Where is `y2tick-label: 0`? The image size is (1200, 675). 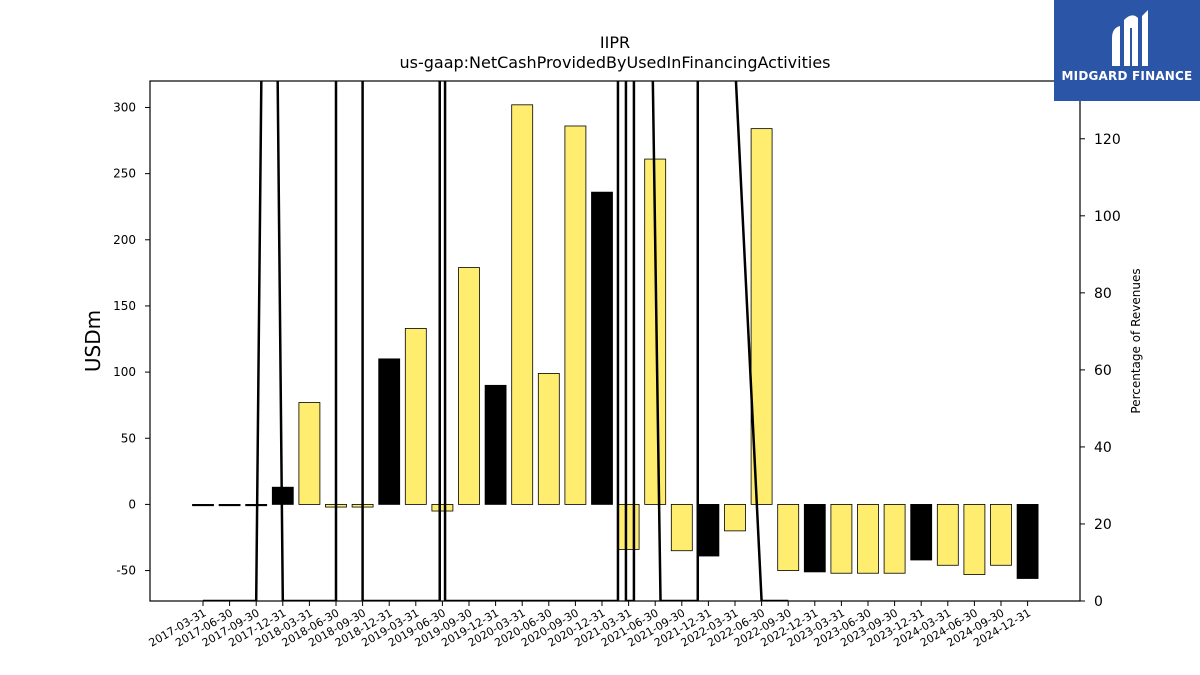 y2tick-label: 0 is located at coordinates (1098, 602).